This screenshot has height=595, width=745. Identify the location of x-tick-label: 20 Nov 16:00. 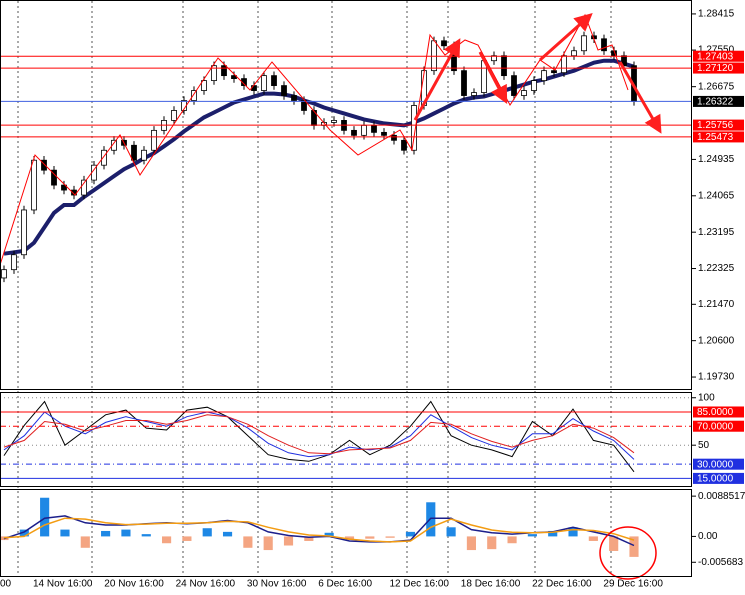
(134, 584).